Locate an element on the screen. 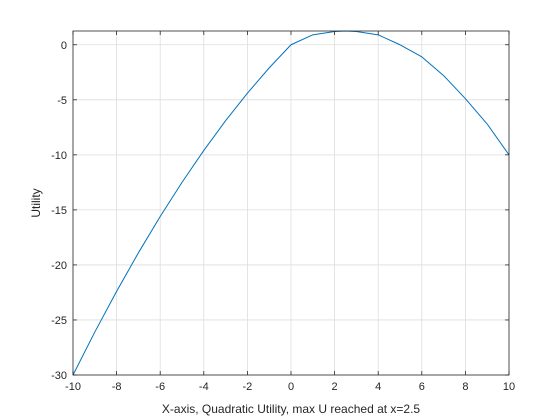 This screenshot has height=420, width=560. x-tick-label: -4 is located at coordinates (204, 387).